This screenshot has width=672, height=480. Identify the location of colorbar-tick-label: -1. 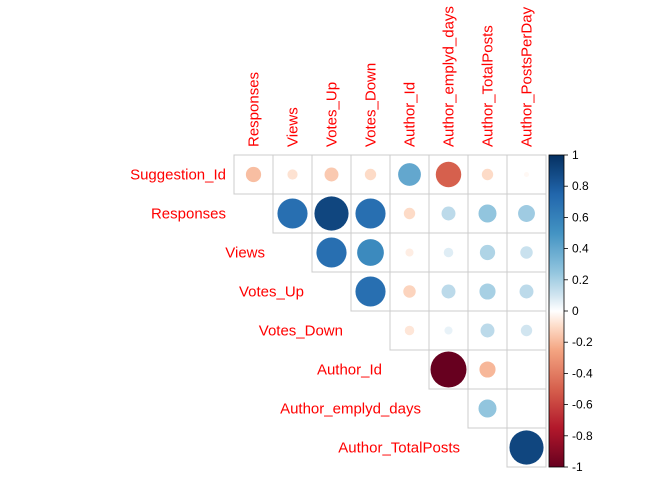
(577, 467).